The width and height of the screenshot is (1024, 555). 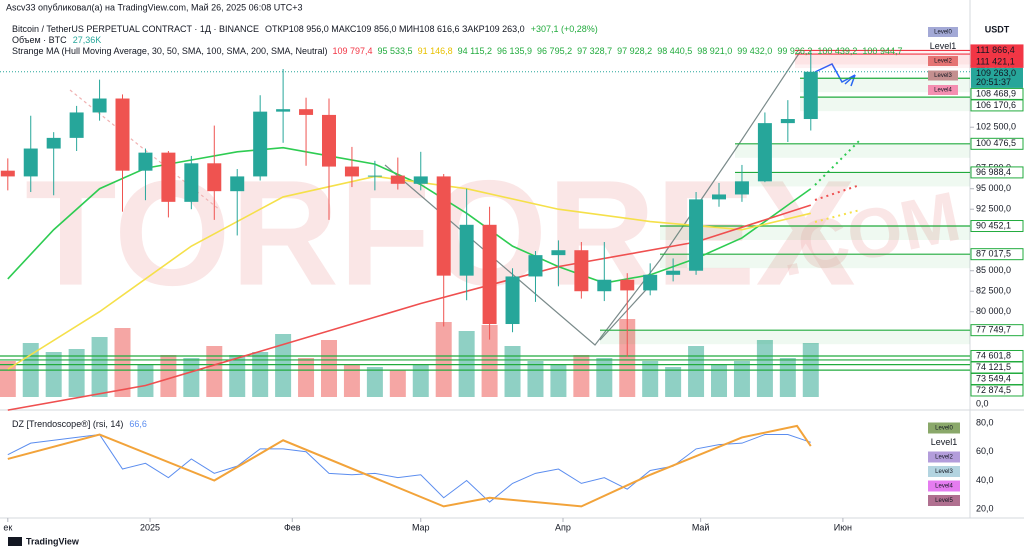 I want to click on rsi-zigzag, so click(x=409, y=466).